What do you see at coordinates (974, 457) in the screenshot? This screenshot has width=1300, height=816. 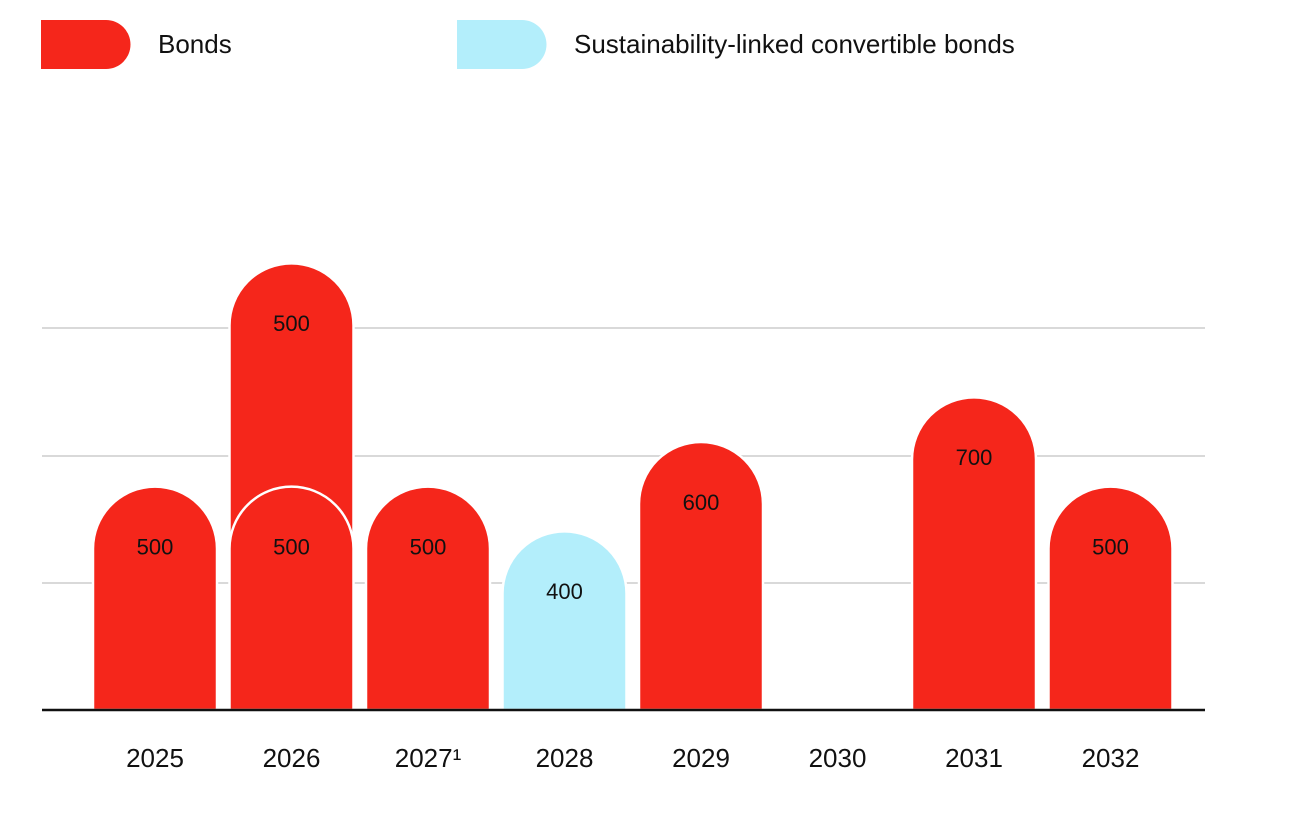 I see `data-label: 700` at bounding box center [974, 457].